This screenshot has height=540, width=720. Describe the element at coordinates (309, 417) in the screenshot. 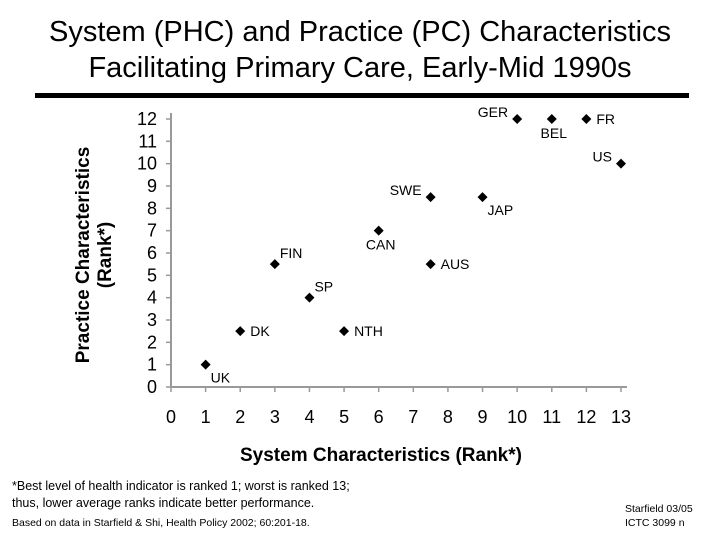

I see `x-tick-label: 4` at that location.